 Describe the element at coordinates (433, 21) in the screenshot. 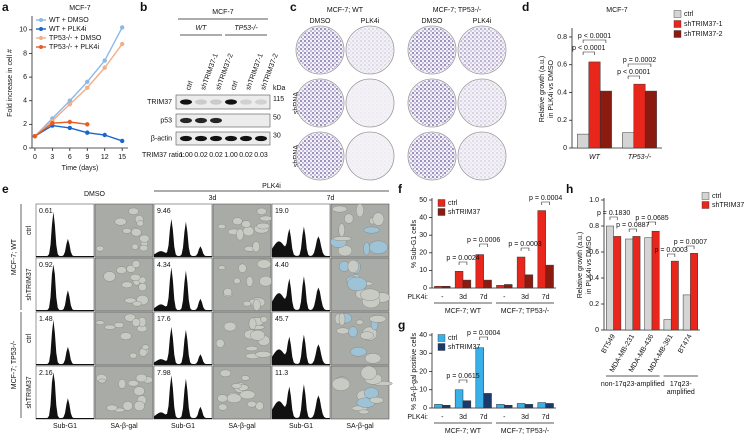

I see `column-label: DMSO` at that location.